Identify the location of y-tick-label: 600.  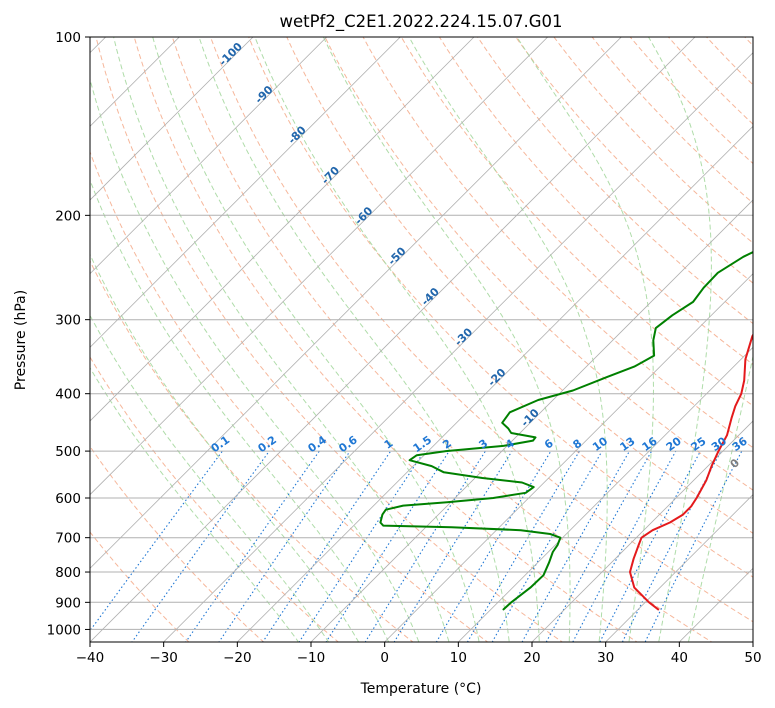
(68, 499).